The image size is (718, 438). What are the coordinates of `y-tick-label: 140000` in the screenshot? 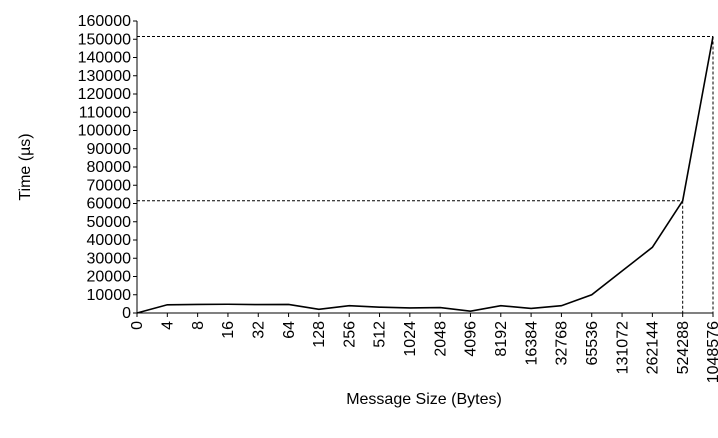 It's located at (104, 58).